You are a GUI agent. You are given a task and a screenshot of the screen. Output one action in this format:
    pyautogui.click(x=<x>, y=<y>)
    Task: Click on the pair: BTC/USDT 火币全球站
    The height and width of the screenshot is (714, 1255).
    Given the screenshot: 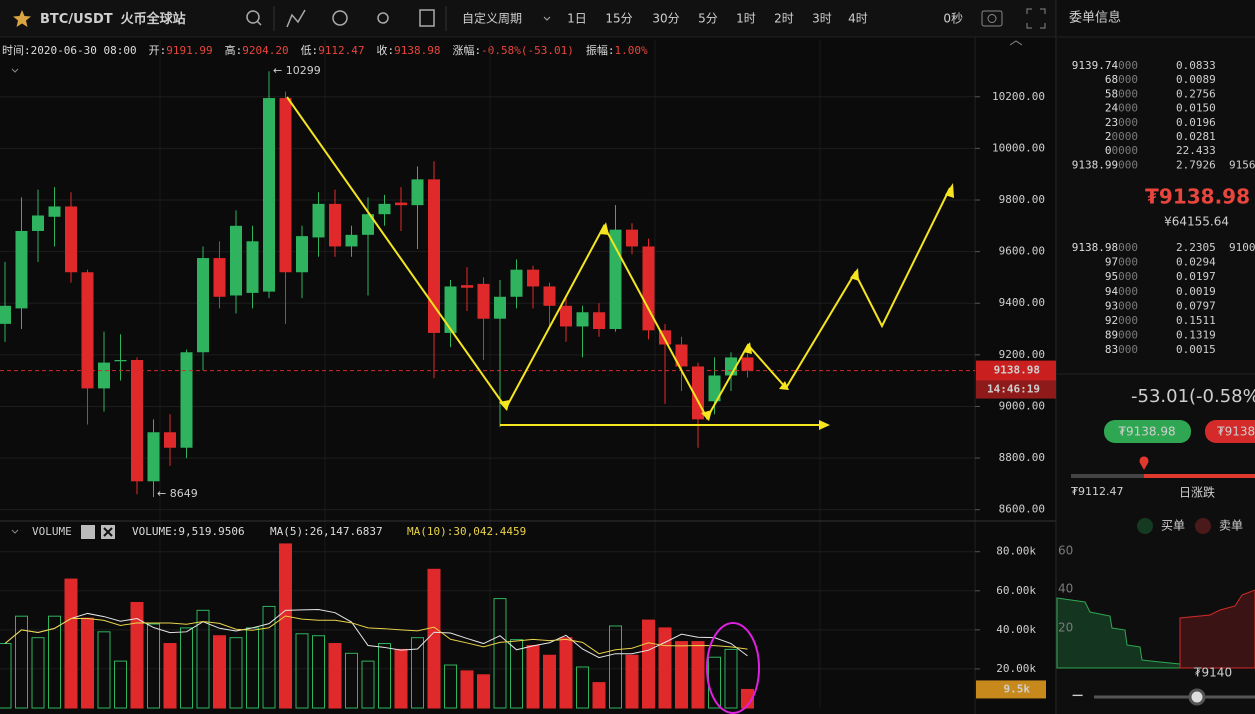 What is the action you would take?
    pyautogui.click(x=113, y=19)
    